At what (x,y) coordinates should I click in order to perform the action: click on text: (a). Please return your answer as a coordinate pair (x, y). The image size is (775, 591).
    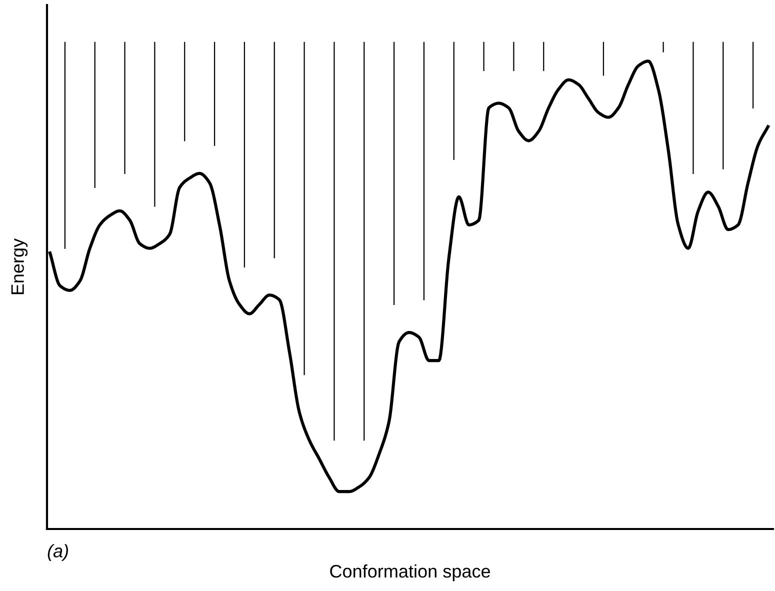
    Looking at the image, I should click on (58, 552).